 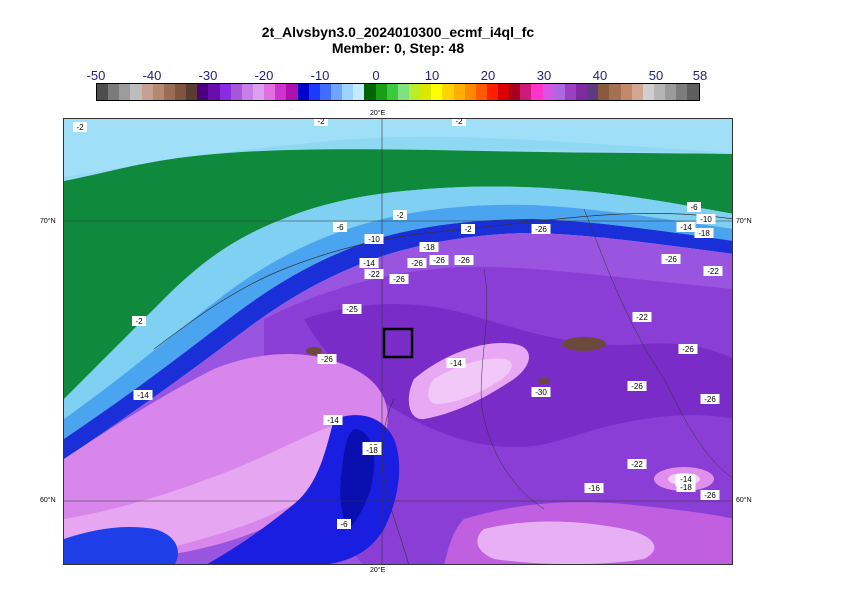 I want to click on colorbar-tick-label: -30, so click(x=208, y=75).